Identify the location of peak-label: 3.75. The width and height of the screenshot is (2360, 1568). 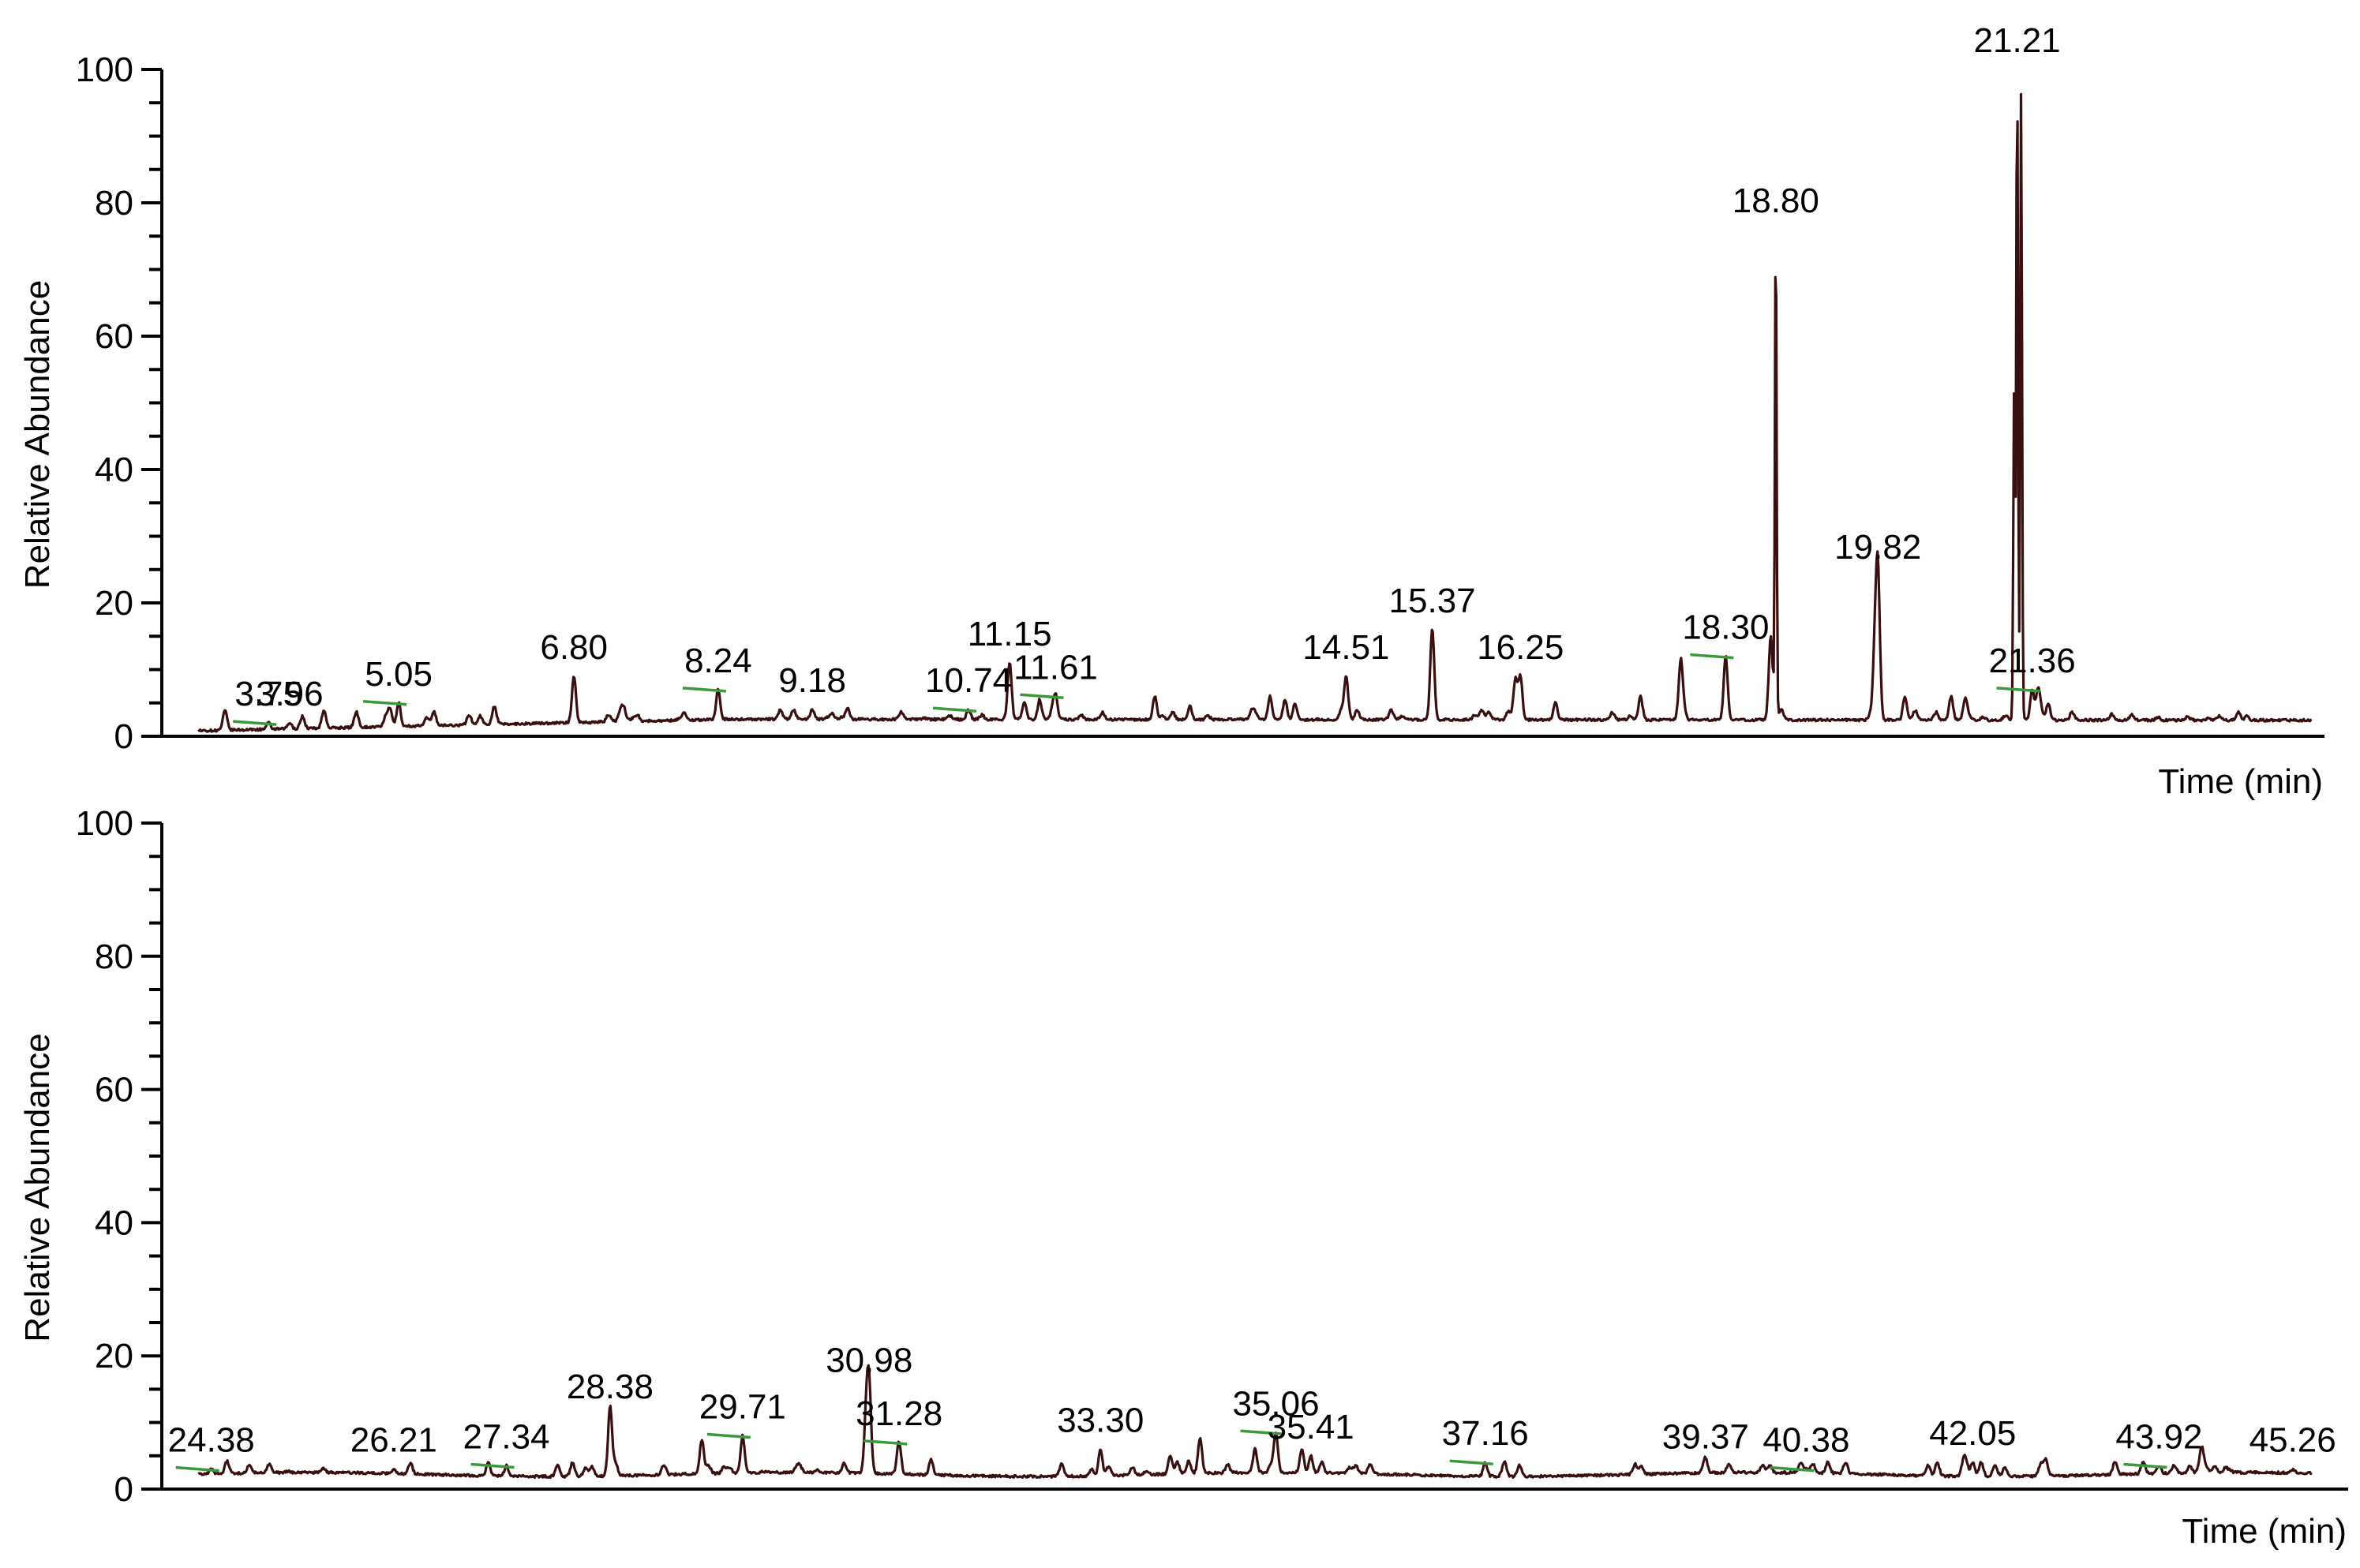
(268, 694).